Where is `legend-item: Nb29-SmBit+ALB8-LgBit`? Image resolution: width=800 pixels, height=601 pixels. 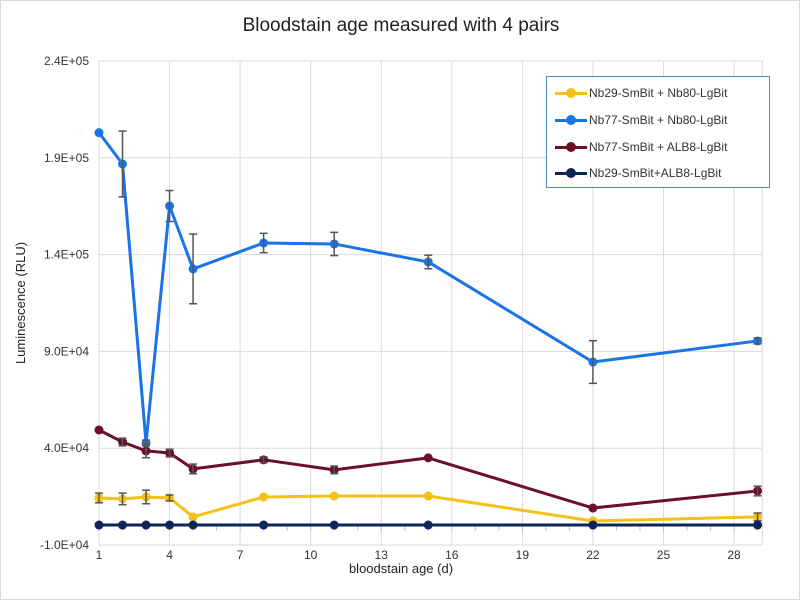 legend-item: Nb29-SmBit+ALB8-LgBit is located at coordinates (638, 173).